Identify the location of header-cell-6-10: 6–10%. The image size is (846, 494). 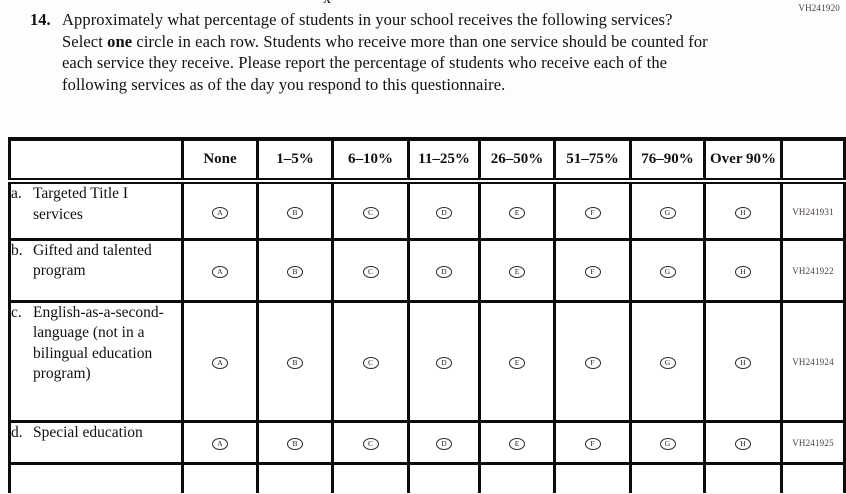
(370, 160).